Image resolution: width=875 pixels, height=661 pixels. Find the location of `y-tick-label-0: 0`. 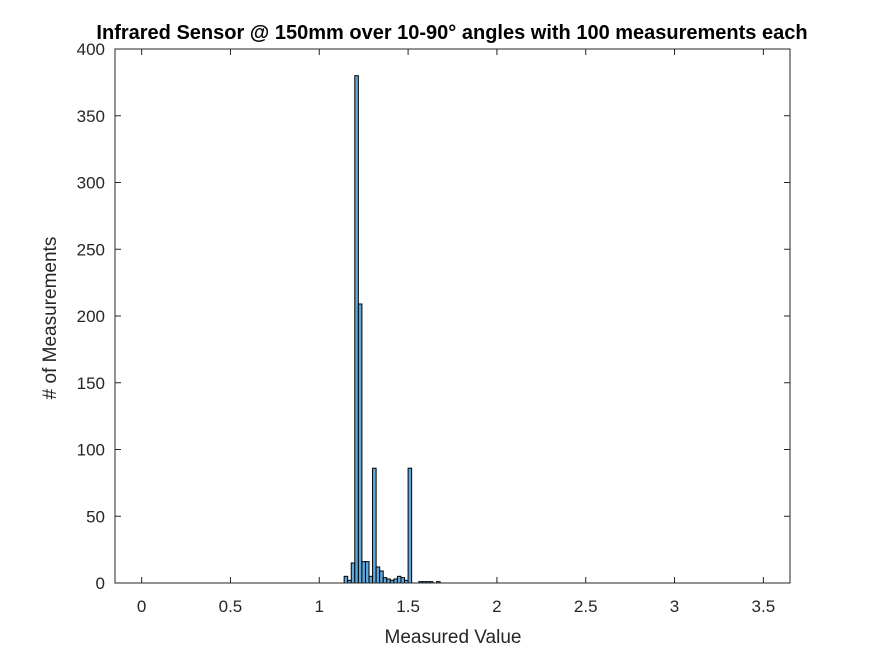

y-tick-label-0: 0 is located at coordinates (100, 583).